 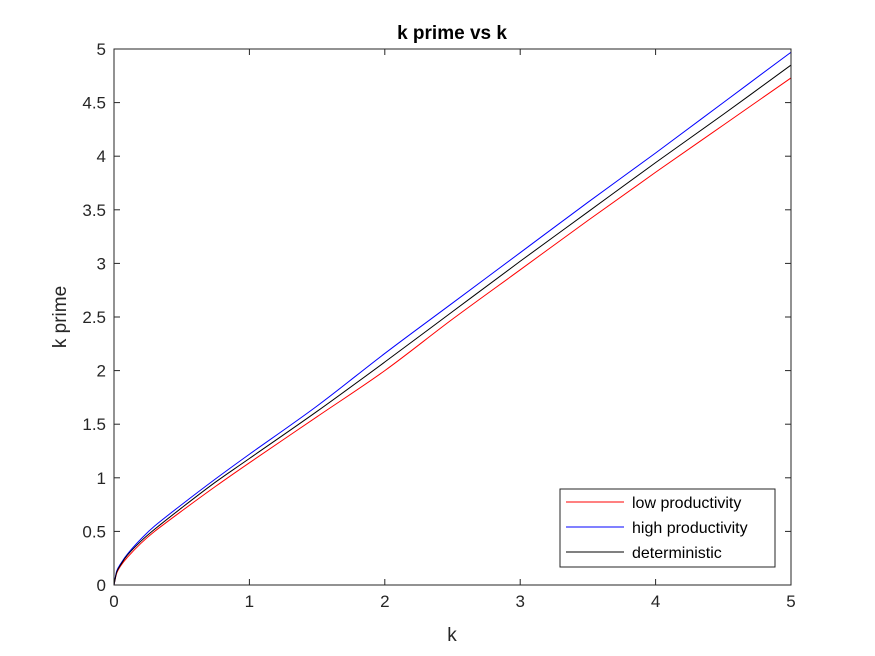 What do you see at coordinates (94, 103) in the screenshot?
I see `y-tick-label: 4.5` at bounding box center [94, 103].